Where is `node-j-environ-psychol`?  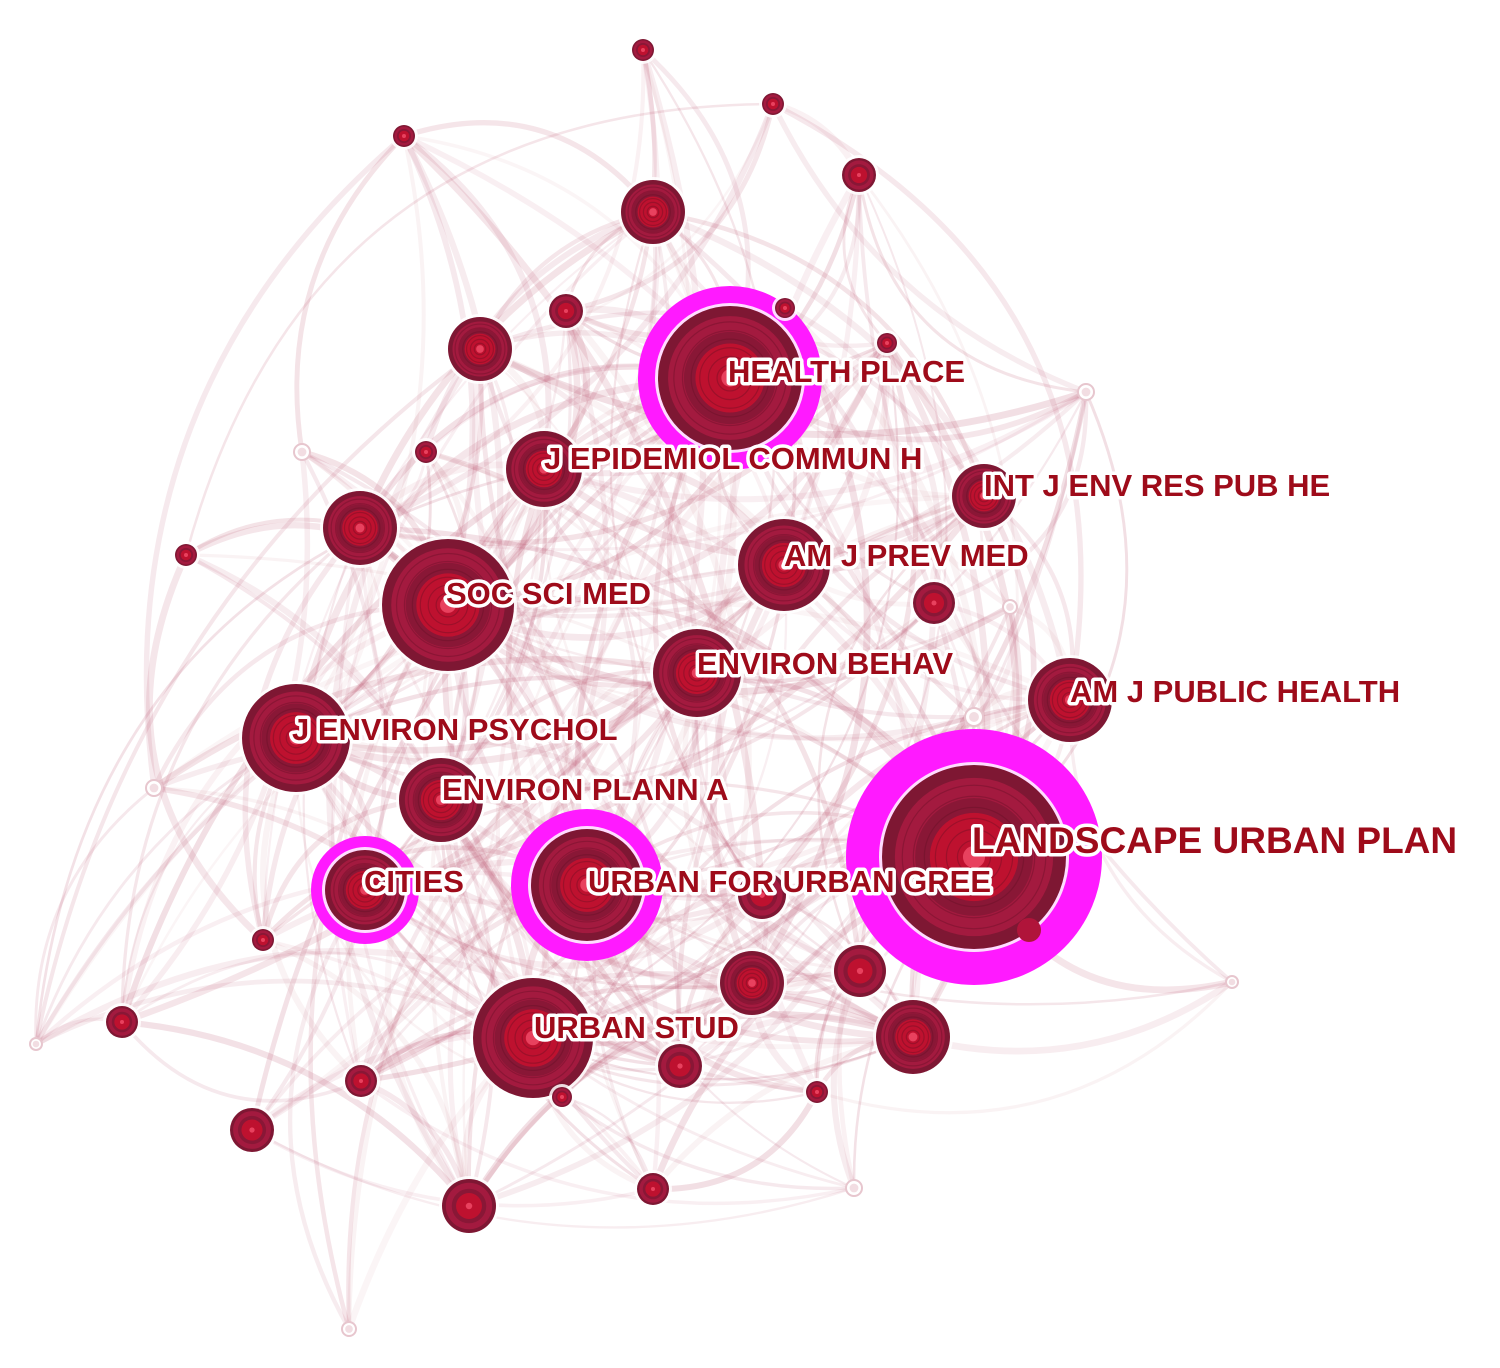 node-j-environ-psychol is located at coordinates (296, 738).